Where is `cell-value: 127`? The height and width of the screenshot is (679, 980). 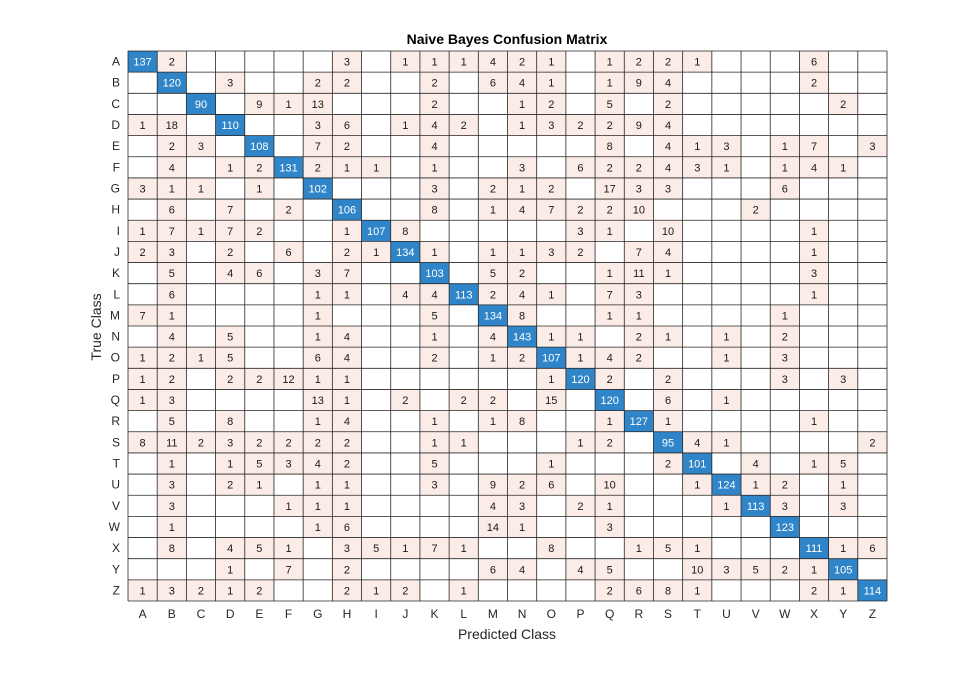 cell-value: 127 is located at coordinates (639, 422).